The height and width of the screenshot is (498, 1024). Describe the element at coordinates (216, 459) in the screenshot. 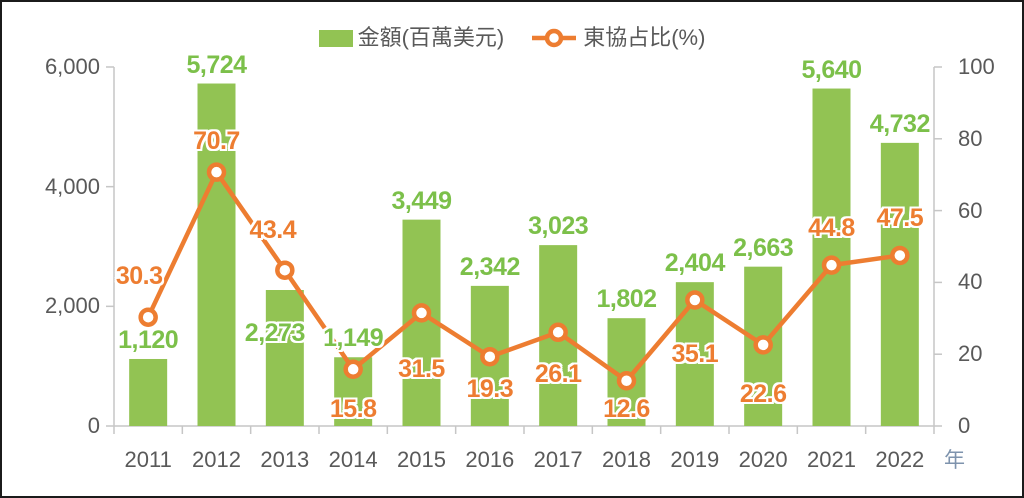

I see `x-axis-label-2012: 2012` at that location.